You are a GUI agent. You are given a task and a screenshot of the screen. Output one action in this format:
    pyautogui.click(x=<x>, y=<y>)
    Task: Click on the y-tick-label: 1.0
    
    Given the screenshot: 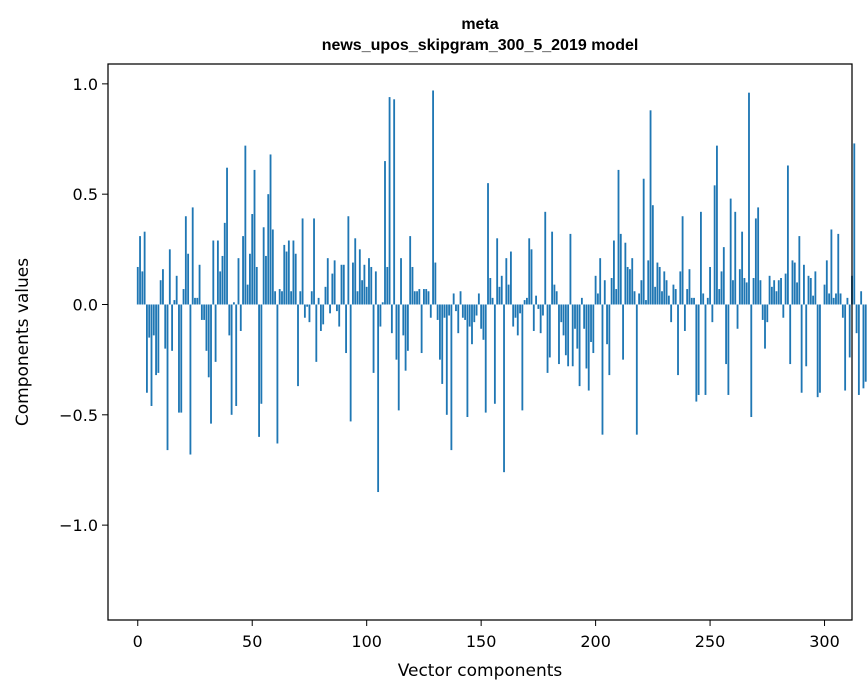 What is the action you would take?
    pyautogui.click(x=85, y=84)
    